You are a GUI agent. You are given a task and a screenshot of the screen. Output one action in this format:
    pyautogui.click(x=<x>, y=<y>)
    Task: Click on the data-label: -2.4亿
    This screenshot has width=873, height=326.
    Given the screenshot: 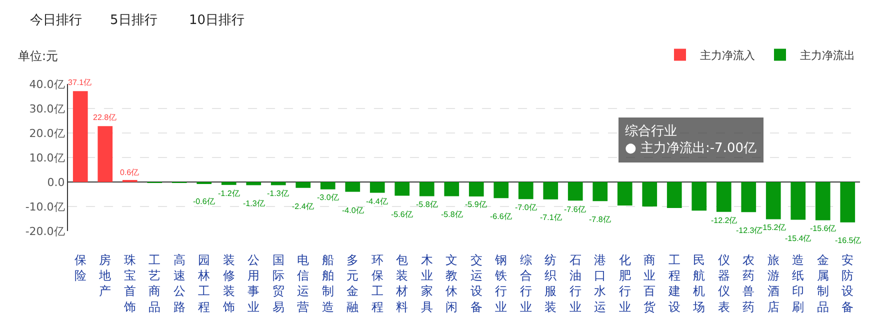 What is the action you would take?
    pyautogui.click(x=303, y=206)
    